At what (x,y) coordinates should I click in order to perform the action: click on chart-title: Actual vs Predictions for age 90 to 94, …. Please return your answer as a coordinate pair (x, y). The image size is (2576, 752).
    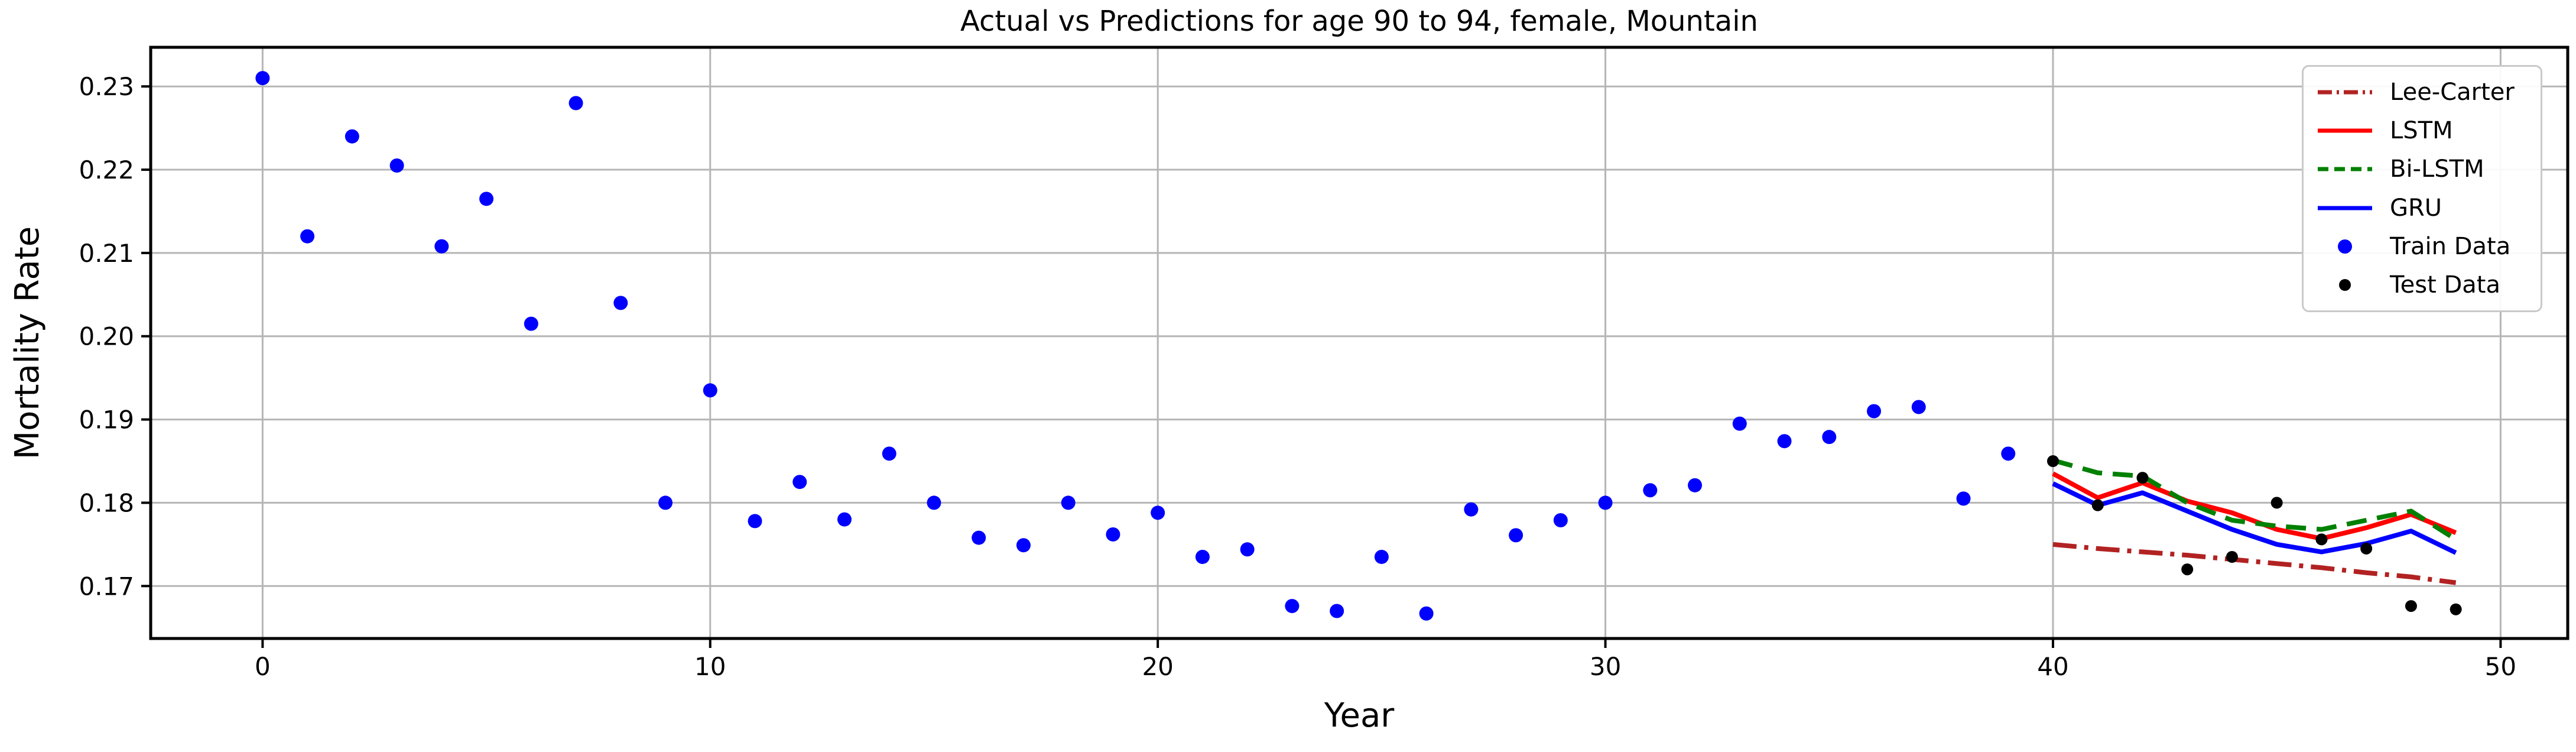
    Looking at the image, I should click on (1359, 21).